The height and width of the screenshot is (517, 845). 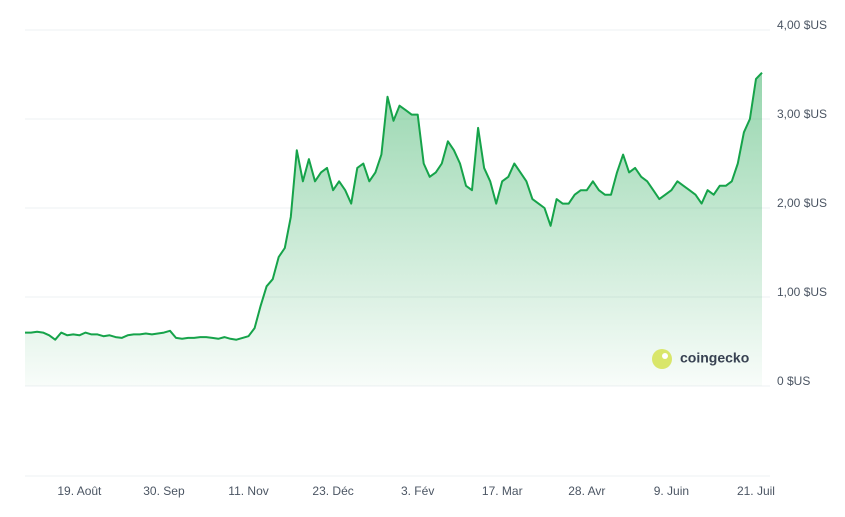 What do you see at coordinates (802, 203) in the screenshot?
I see `y-tick-label: 2,00 $US` at bounding box center [802, 203].